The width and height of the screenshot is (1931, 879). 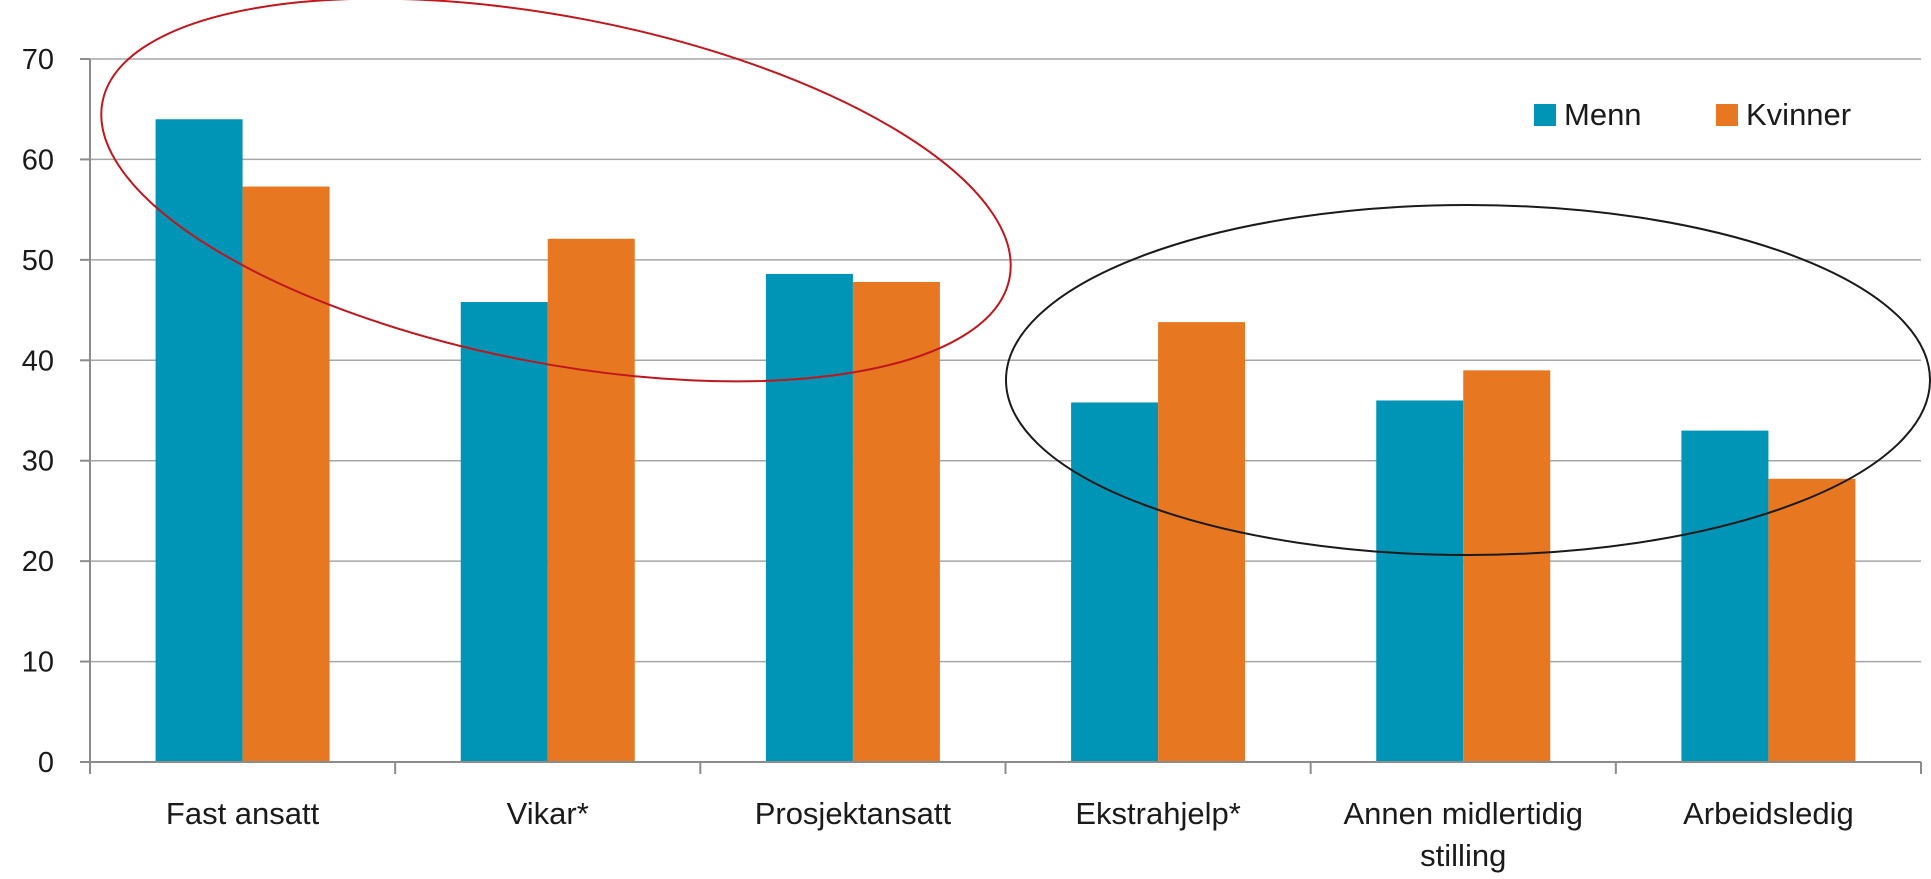 I want to click on y-tick-label: 30, so click(x=38, y=462).